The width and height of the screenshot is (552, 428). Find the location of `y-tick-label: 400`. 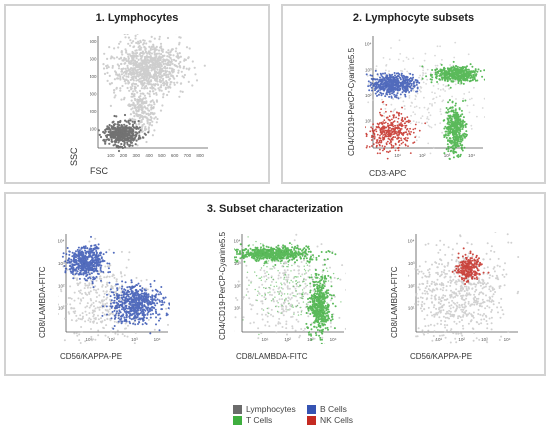

y-tick-label: 400 is located at coordinates (93, 76).